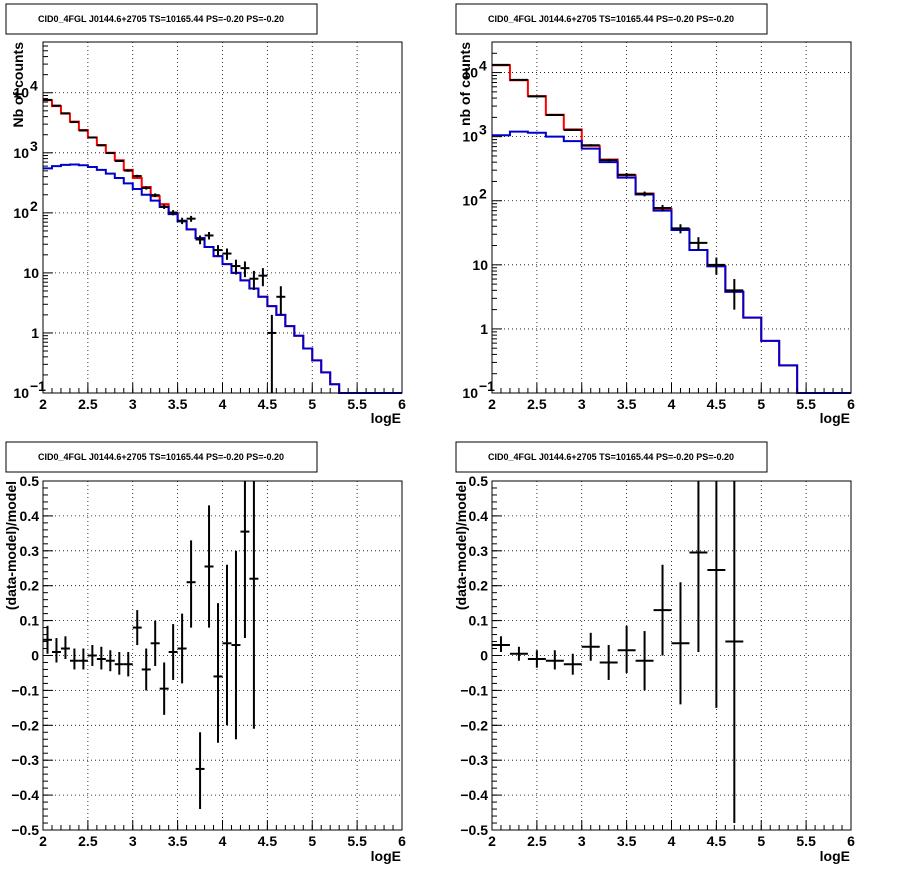 This screenshot has height=875, width=898. Describe the element at coordinates (38, 386) in the screenshot. I see `y-tick-exponent: −1` at that location.